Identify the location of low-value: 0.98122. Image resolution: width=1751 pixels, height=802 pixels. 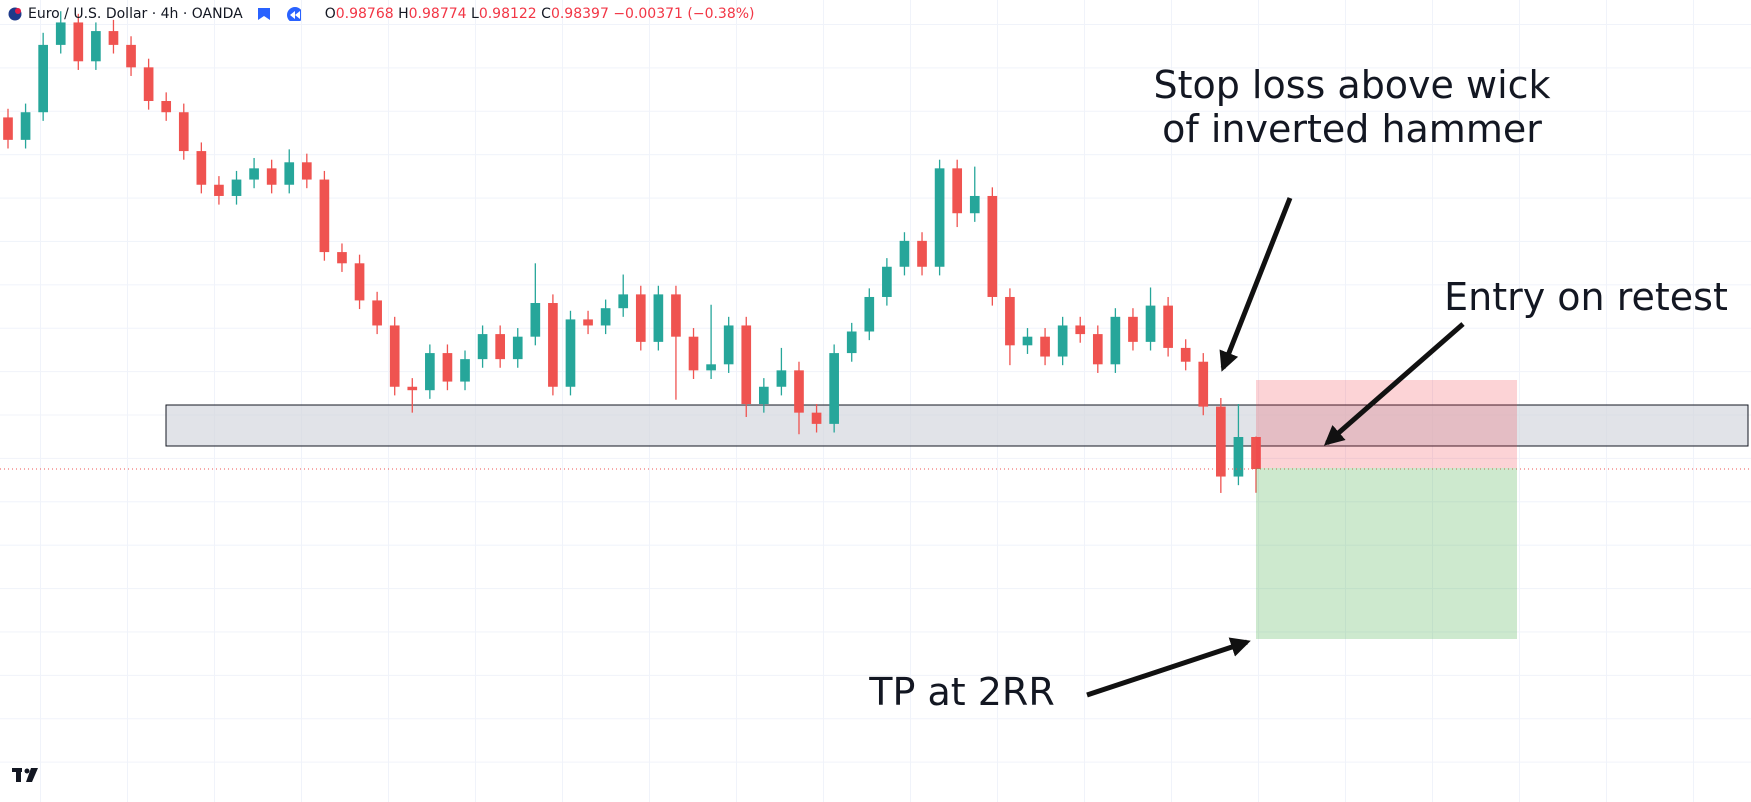
(507, 14).